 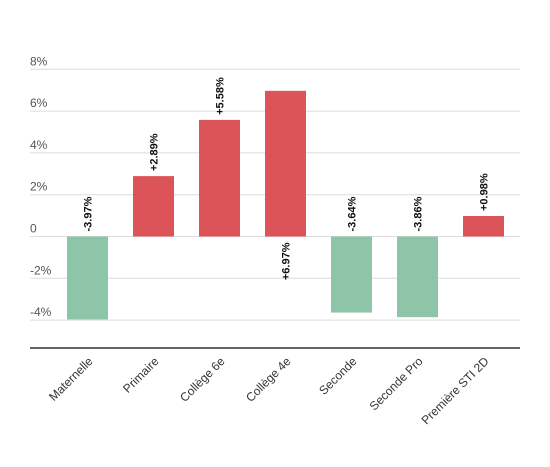 I want to click on data-label-0: -3.97%, so click(x=89, y=213).